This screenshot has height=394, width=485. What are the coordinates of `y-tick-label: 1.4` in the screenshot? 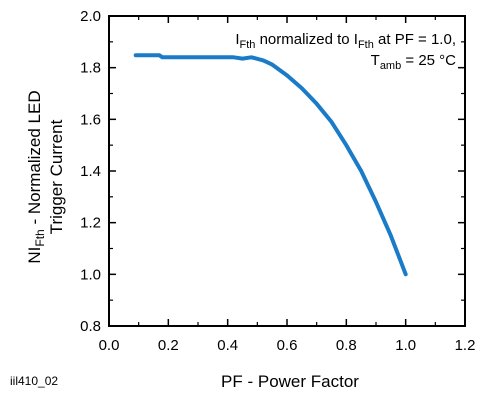 It's located at (90, 171).